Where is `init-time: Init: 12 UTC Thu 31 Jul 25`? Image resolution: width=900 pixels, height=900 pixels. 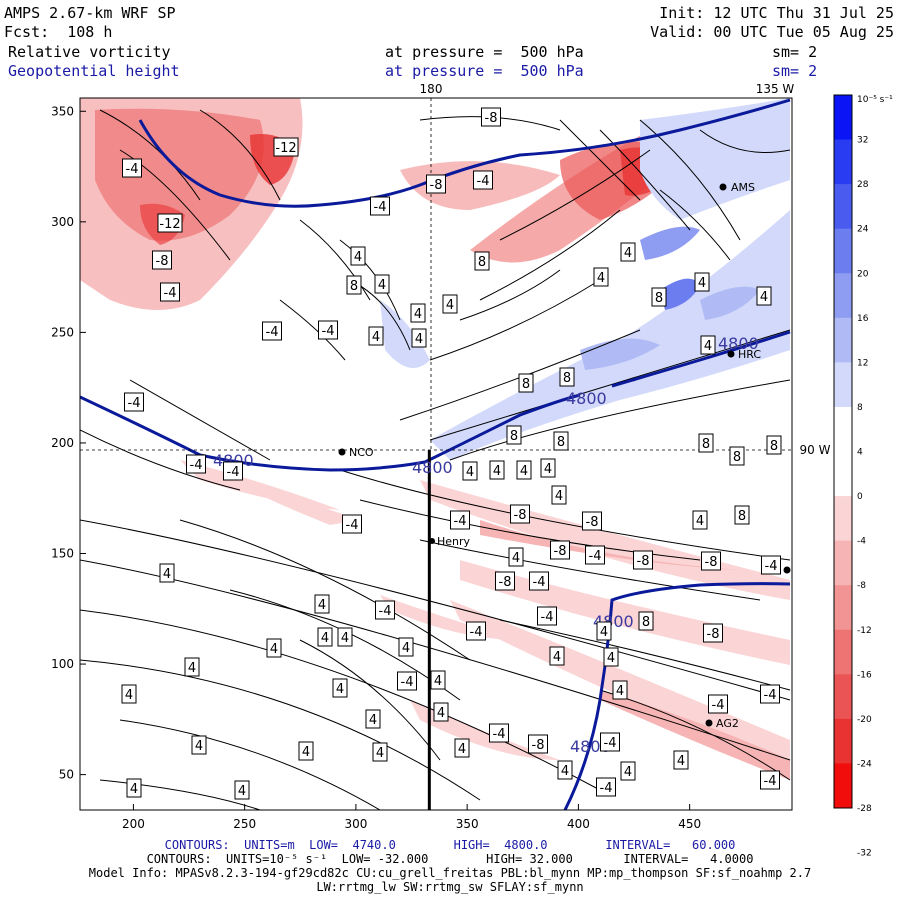
init-time: Init: 12 UTC Thu 31 Jul 25 is located at coordinates (776, 13).